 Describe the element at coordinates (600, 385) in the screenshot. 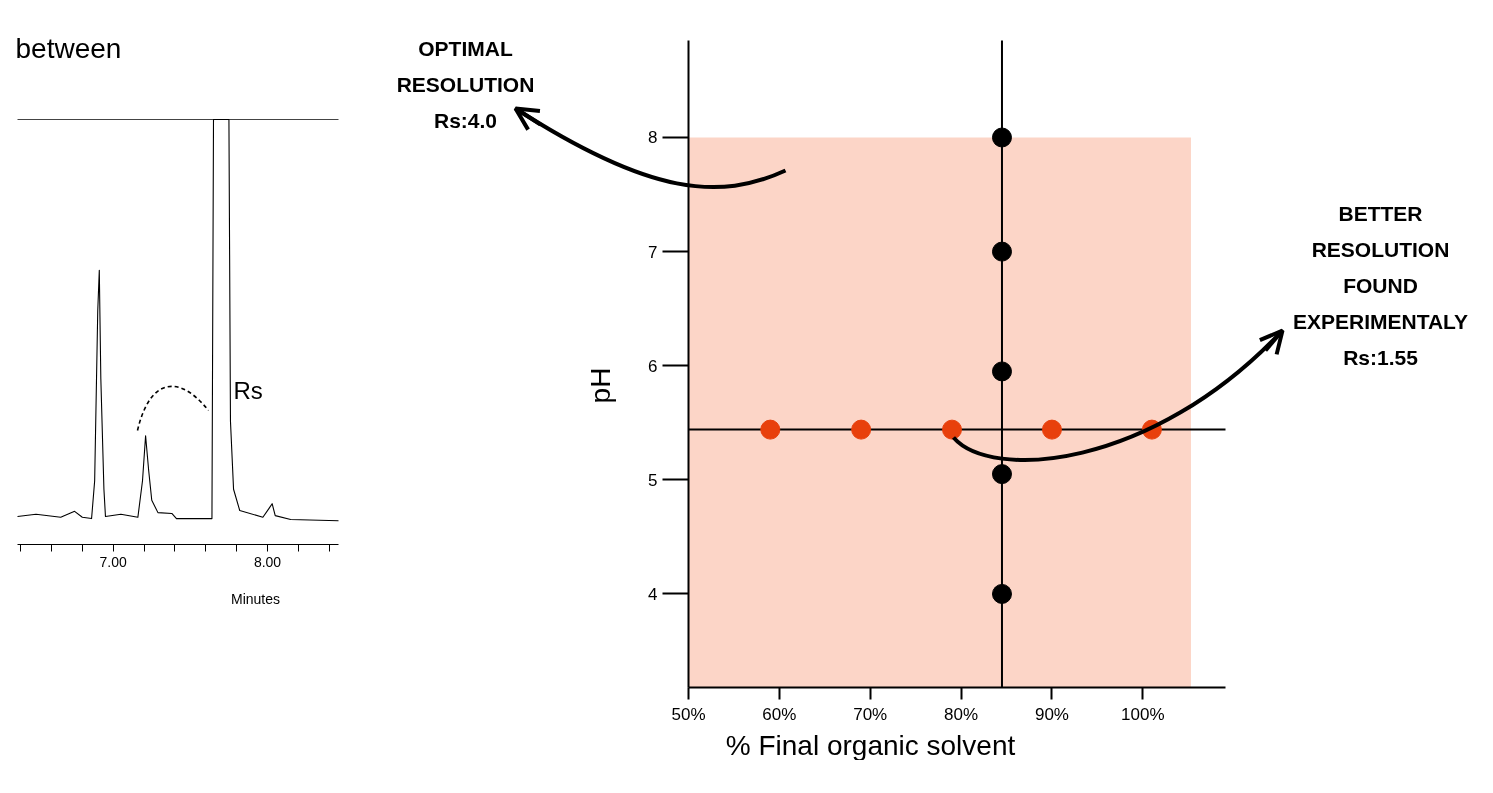

I see `y-axis-title: pH` at that location.